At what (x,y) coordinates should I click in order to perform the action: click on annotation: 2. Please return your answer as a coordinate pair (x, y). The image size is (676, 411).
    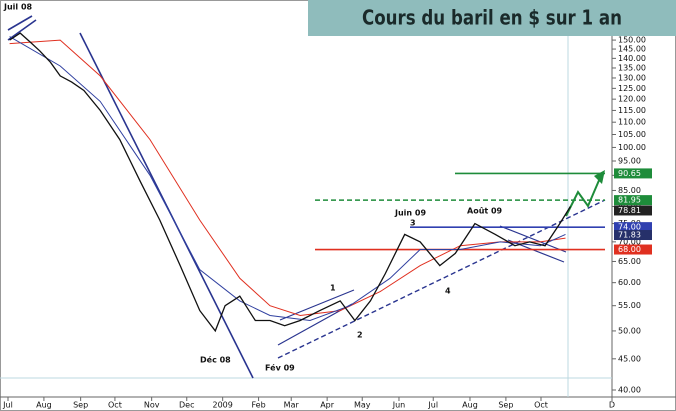
    Looking at the image, I should click on (360, 335).